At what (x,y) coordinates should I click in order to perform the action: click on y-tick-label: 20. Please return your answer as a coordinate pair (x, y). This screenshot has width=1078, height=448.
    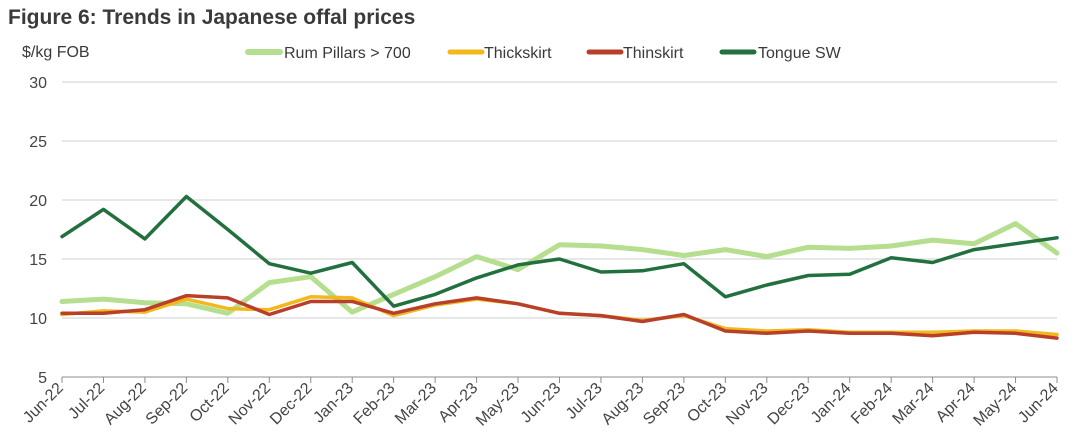
    Looking at the image, I should click on (38, 201).